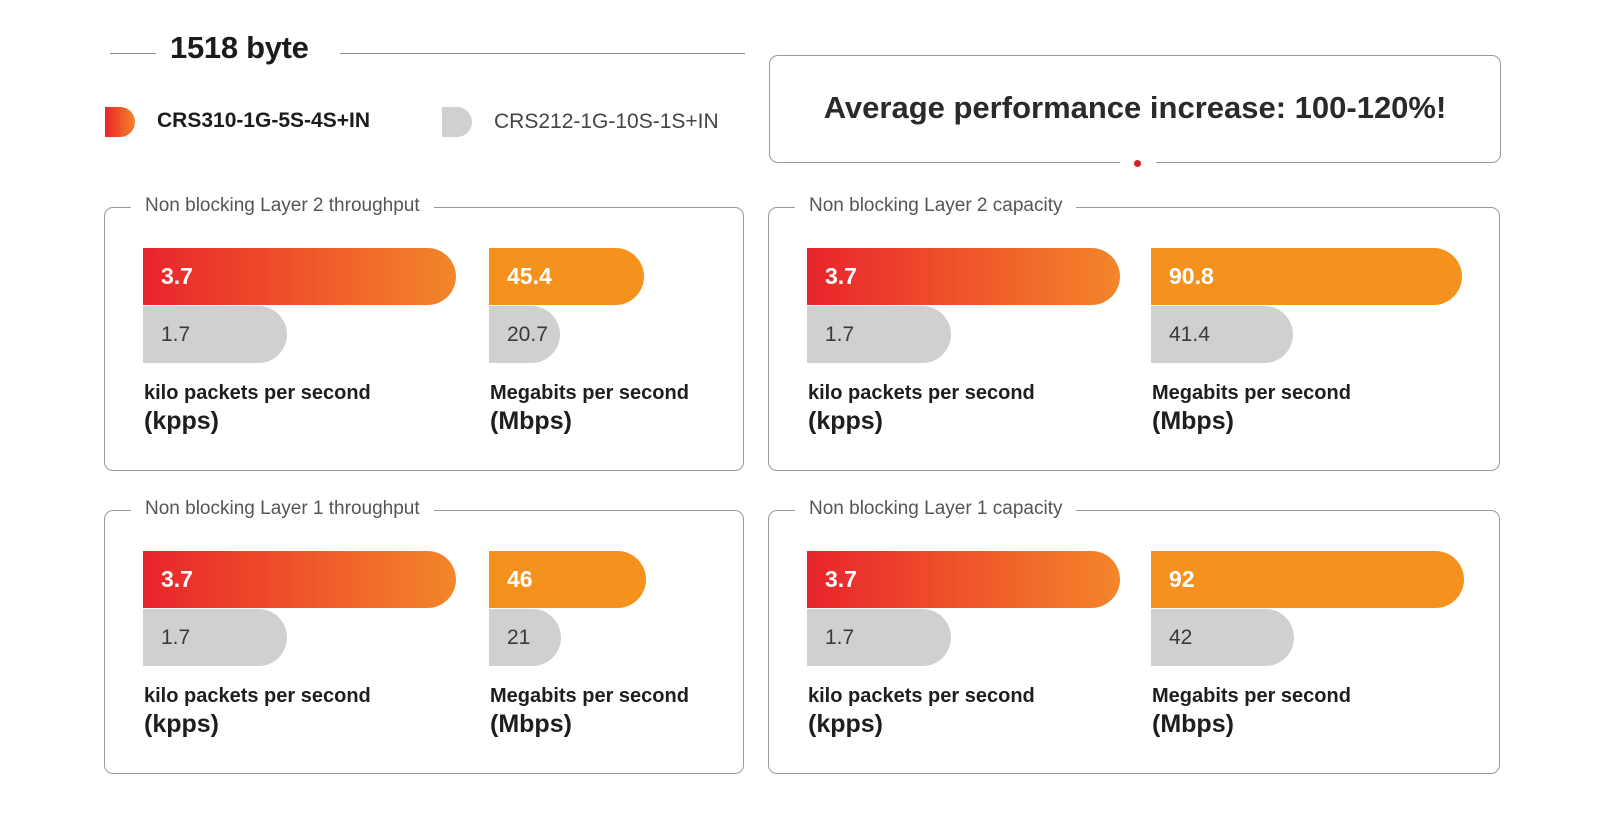 Image resolution: width=1600 pixels, height=822 pixels. What do you see at coordinates (1222, 637) in the screenshot?
I see `bar-secondary-mbps: 42` at bounding box center [1222, 637].